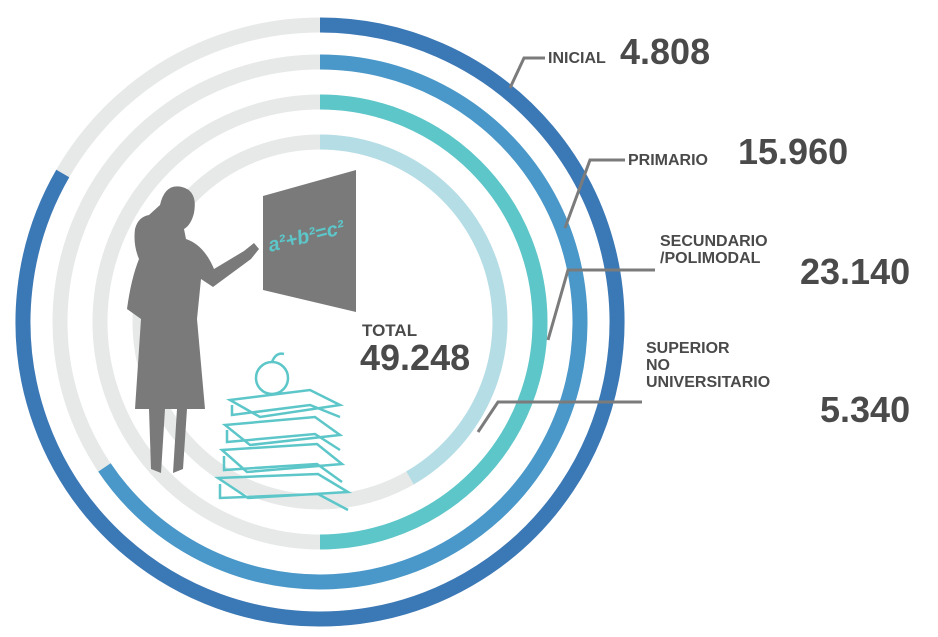  Describe the element at coordinates (855, 271) in the screenshot. I see `value-label: 23.140` at that location.